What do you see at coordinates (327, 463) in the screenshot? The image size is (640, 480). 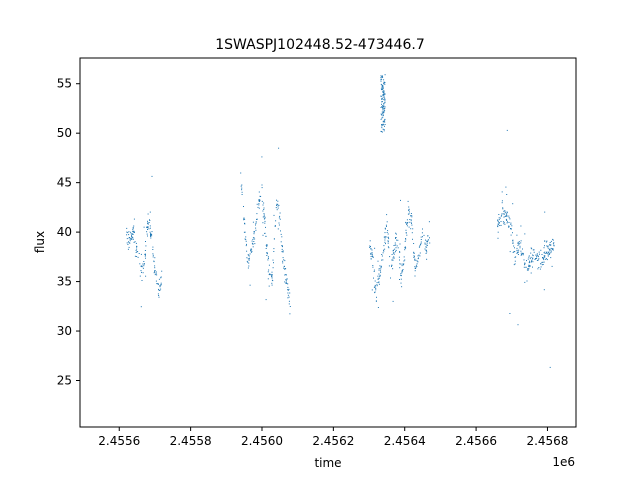 I see `x-axis-title: time` at bounding box center [327, 463].